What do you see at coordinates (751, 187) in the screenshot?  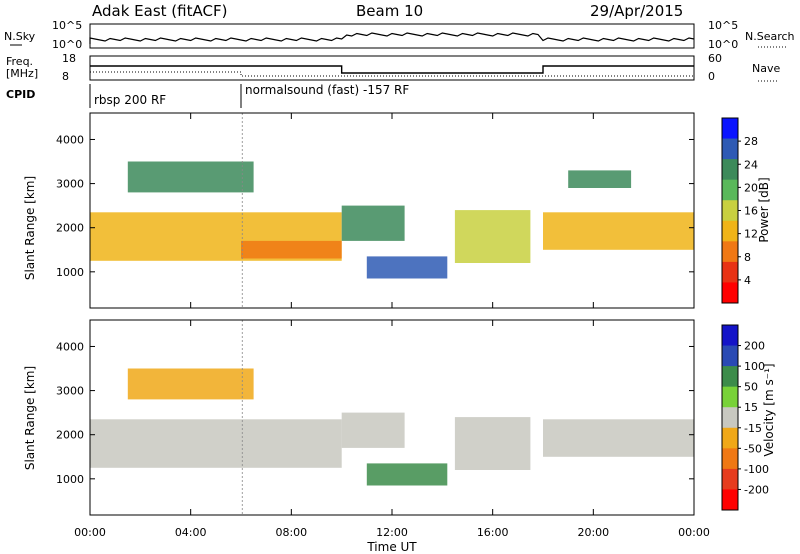 I see `power-colorbar-label-2: 20` at bounding box center [751, 187].